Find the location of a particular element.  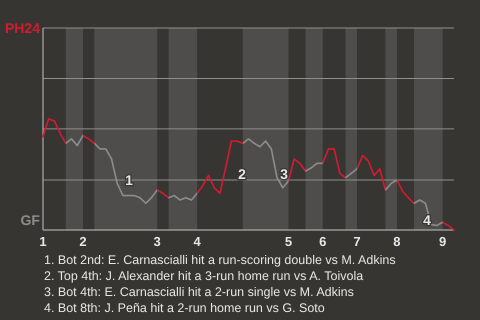

text: 1. Bot 2nd: E. Carnascialli hit a run-scoring double vs M. Adkins is located at coordinates (220, 260).